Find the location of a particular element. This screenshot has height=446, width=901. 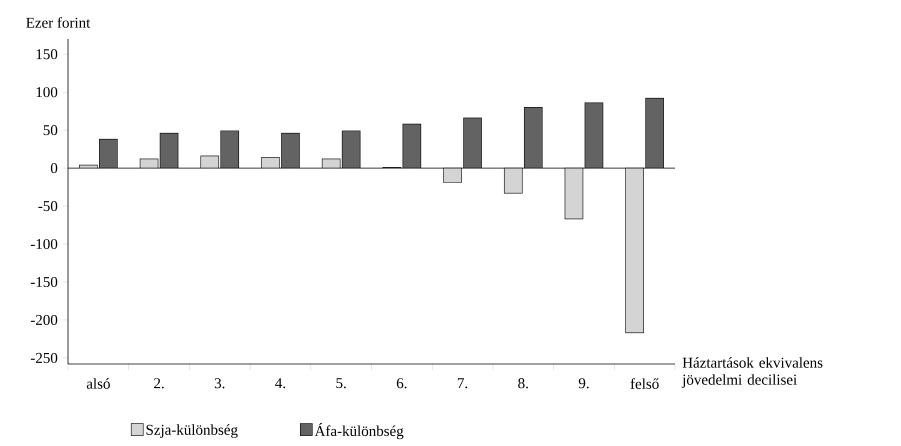

x-tick-label: alsó is located at coordinates (98, 383).